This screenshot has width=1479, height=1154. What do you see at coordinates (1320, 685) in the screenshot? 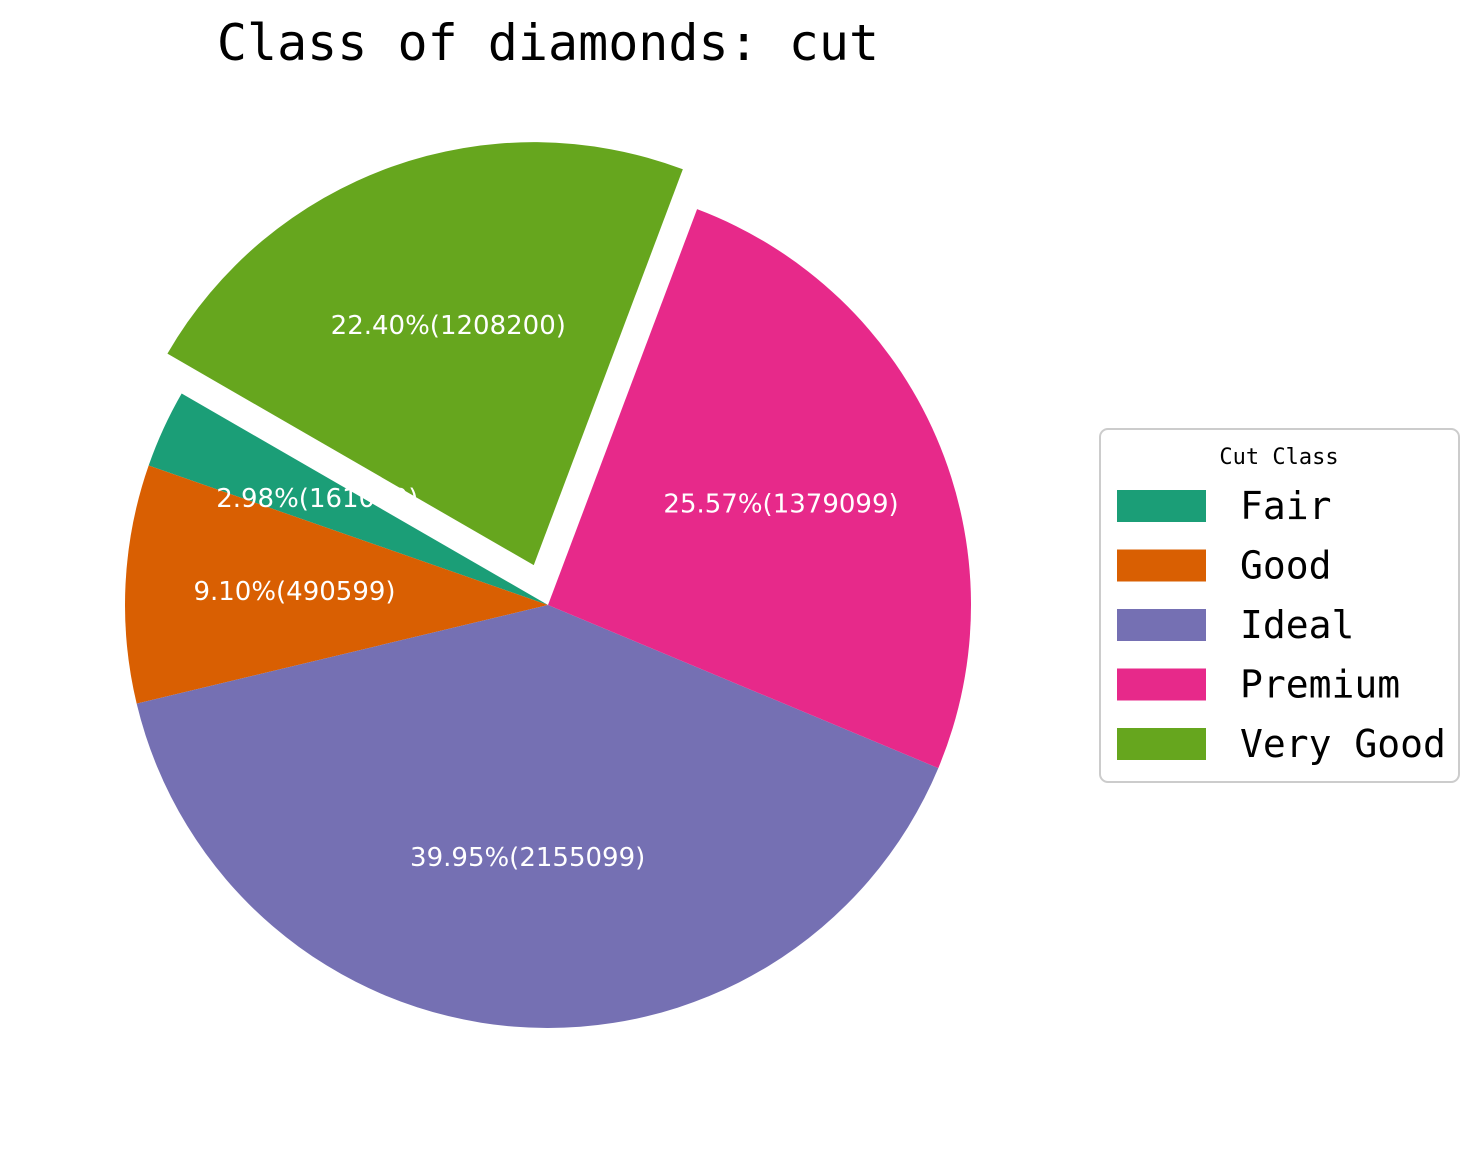
I see `legend-label: Premium` at bounding box center [1320, 685].